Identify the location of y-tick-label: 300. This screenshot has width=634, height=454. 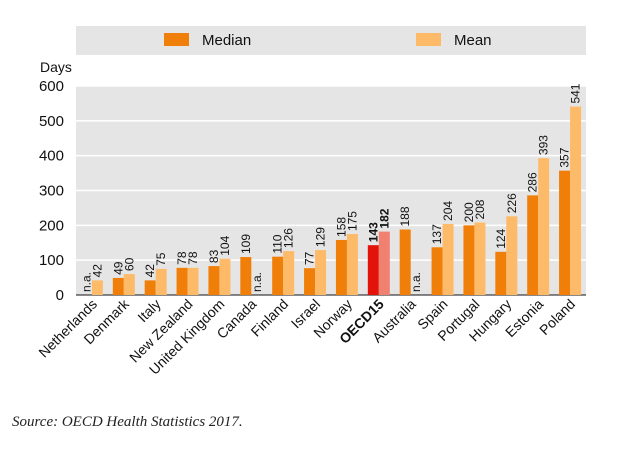
(51, 191).